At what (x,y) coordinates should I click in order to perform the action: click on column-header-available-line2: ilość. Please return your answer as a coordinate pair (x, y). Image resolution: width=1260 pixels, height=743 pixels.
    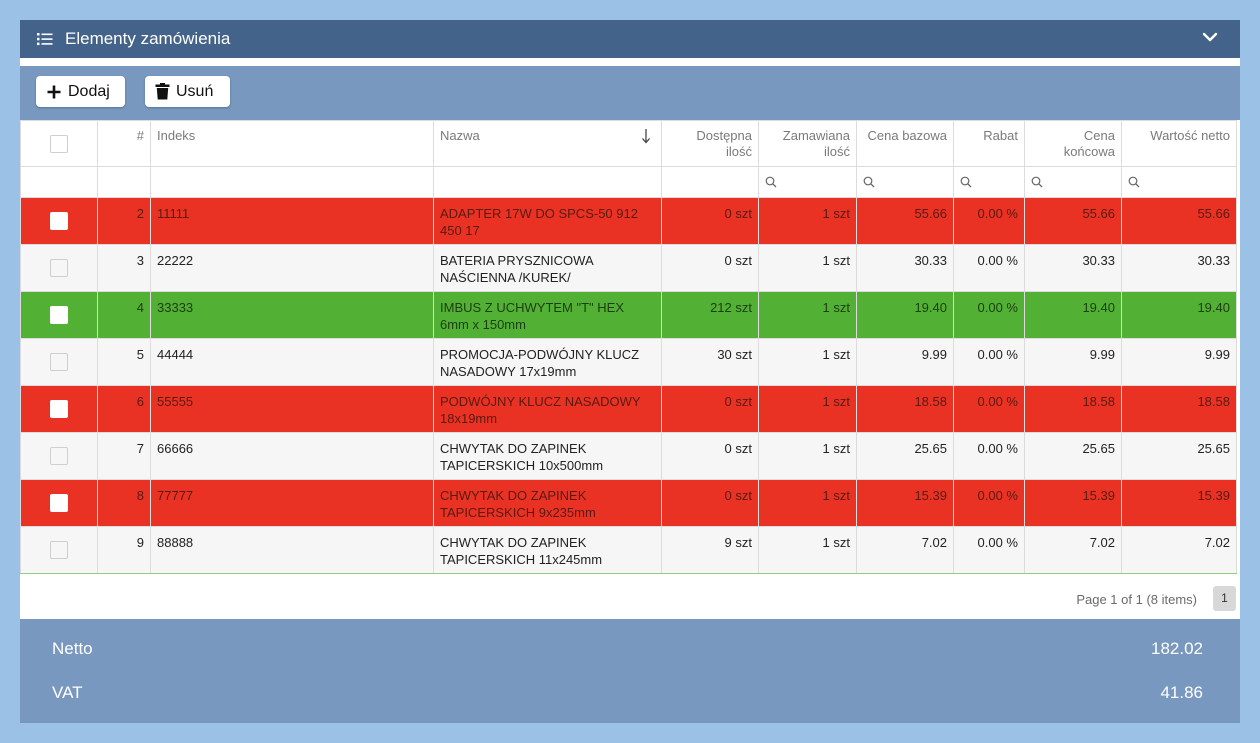
    Looking at the image, I should click on (738, 151).